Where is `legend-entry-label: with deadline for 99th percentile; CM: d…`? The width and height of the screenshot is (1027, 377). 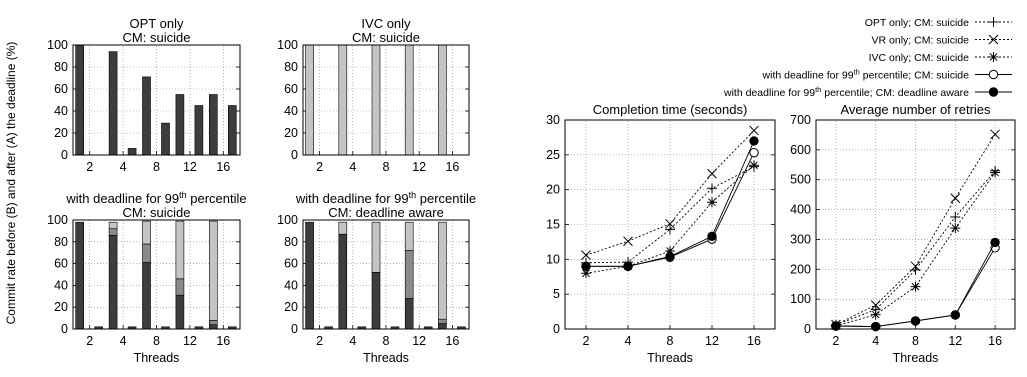
legend-entry-label: with deadline for 99th percentile; CM: d… is located at coordinates (846, 92).